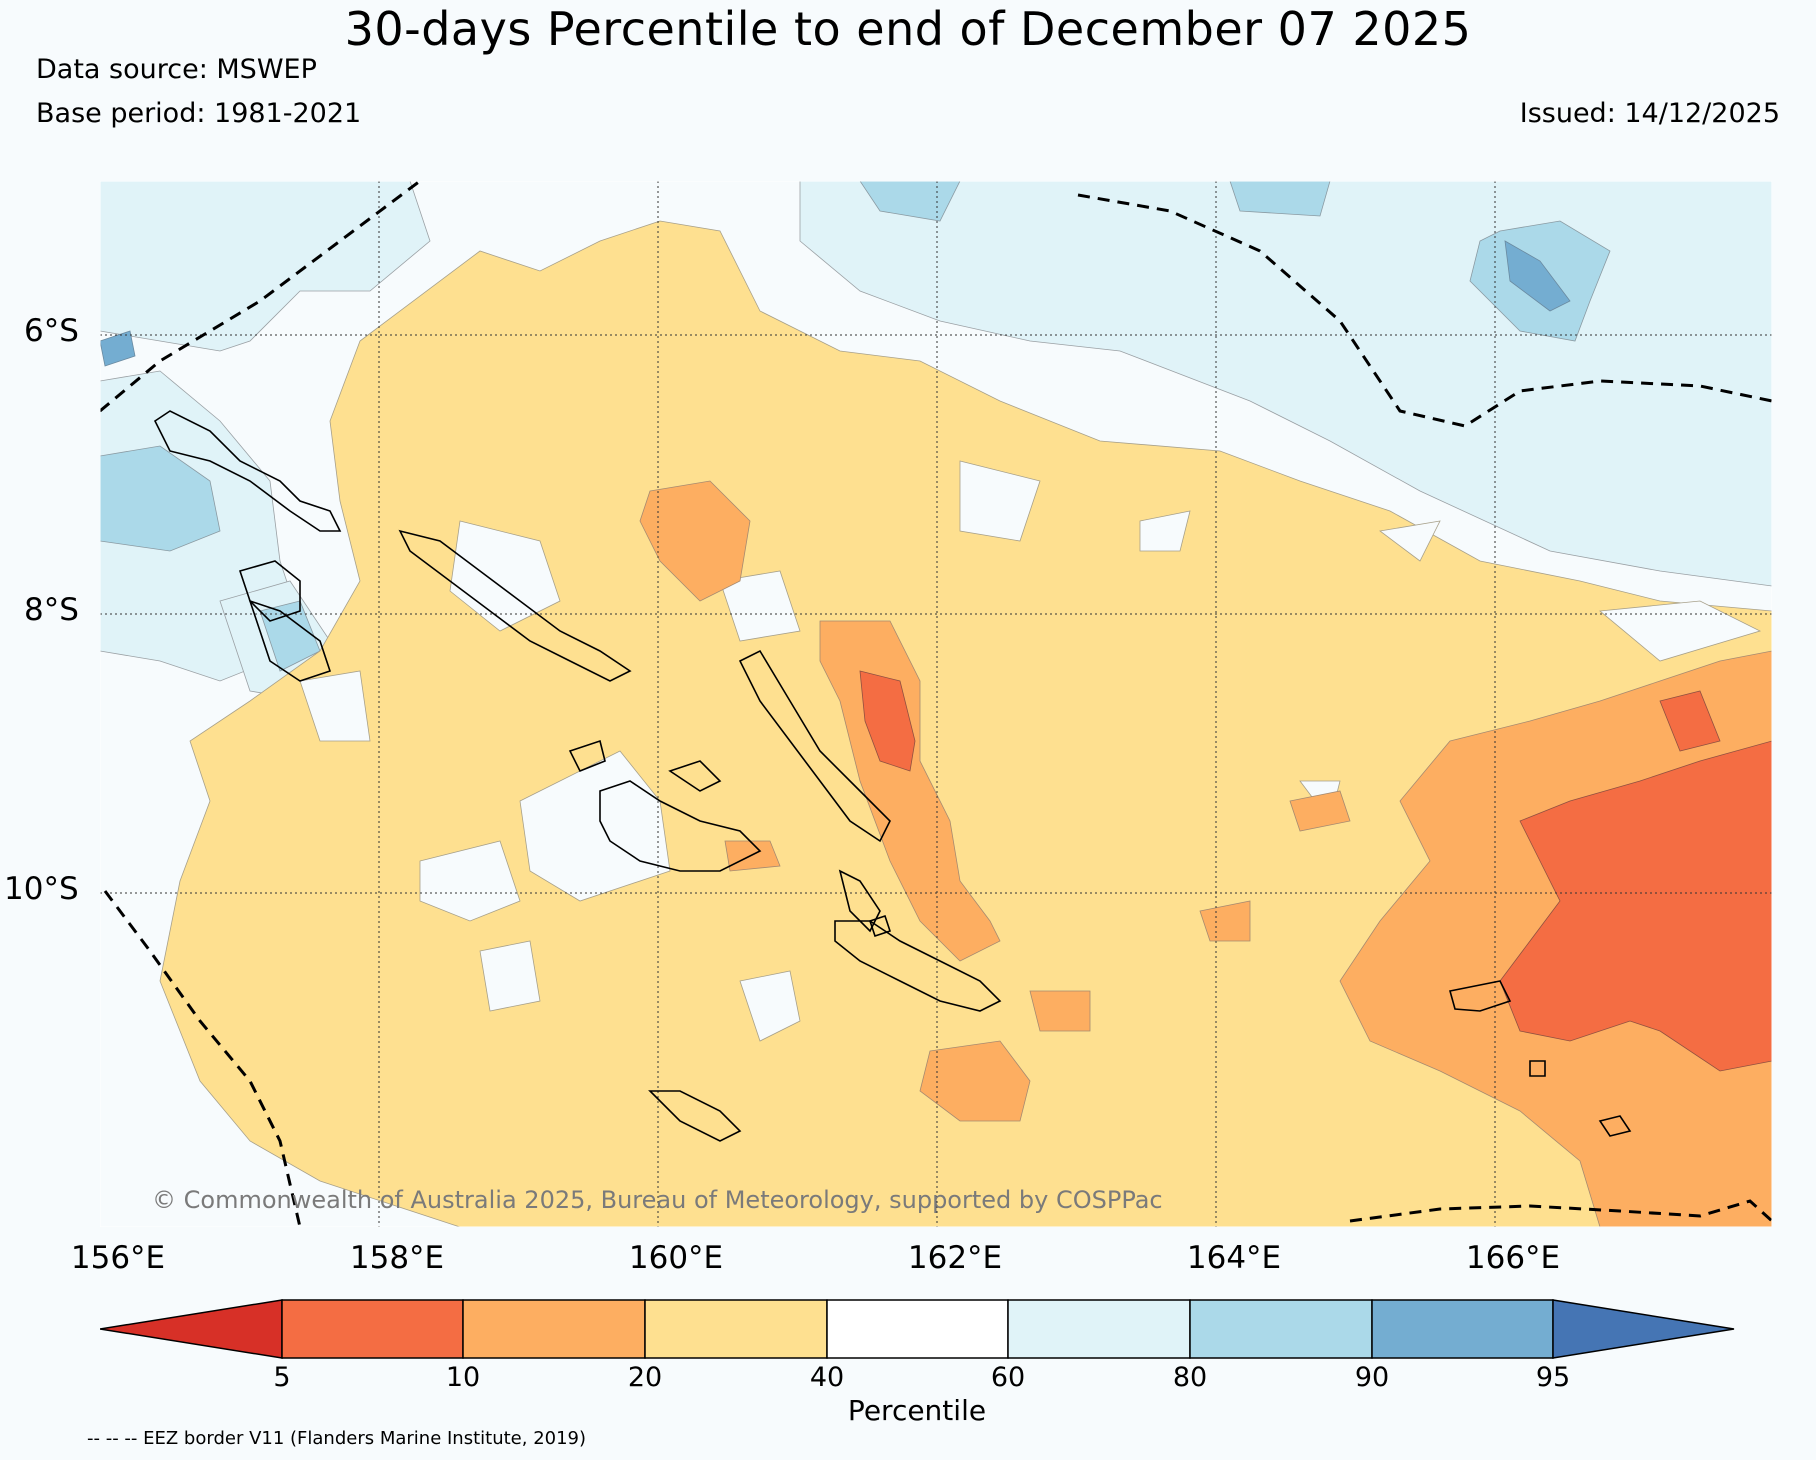 This screenshot has width=1816, height=1460. Describe the element at coordinates (645, 1377) in the screenshot. I see `colorbar-tick-20: 20` at that location.